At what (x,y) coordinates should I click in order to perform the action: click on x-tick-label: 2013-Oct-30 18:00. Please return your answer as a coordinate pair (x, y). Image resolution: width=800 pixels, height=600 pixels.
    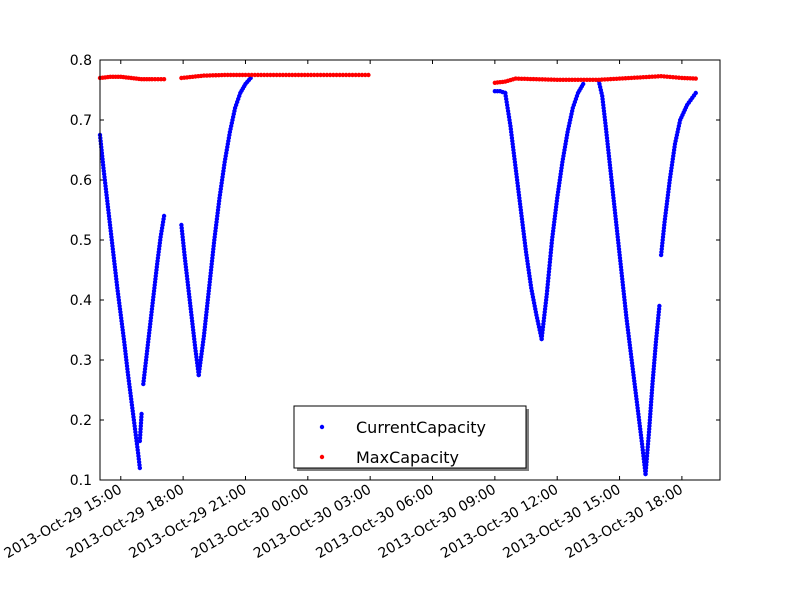
    Looking at the image, I should click on (624, 522).